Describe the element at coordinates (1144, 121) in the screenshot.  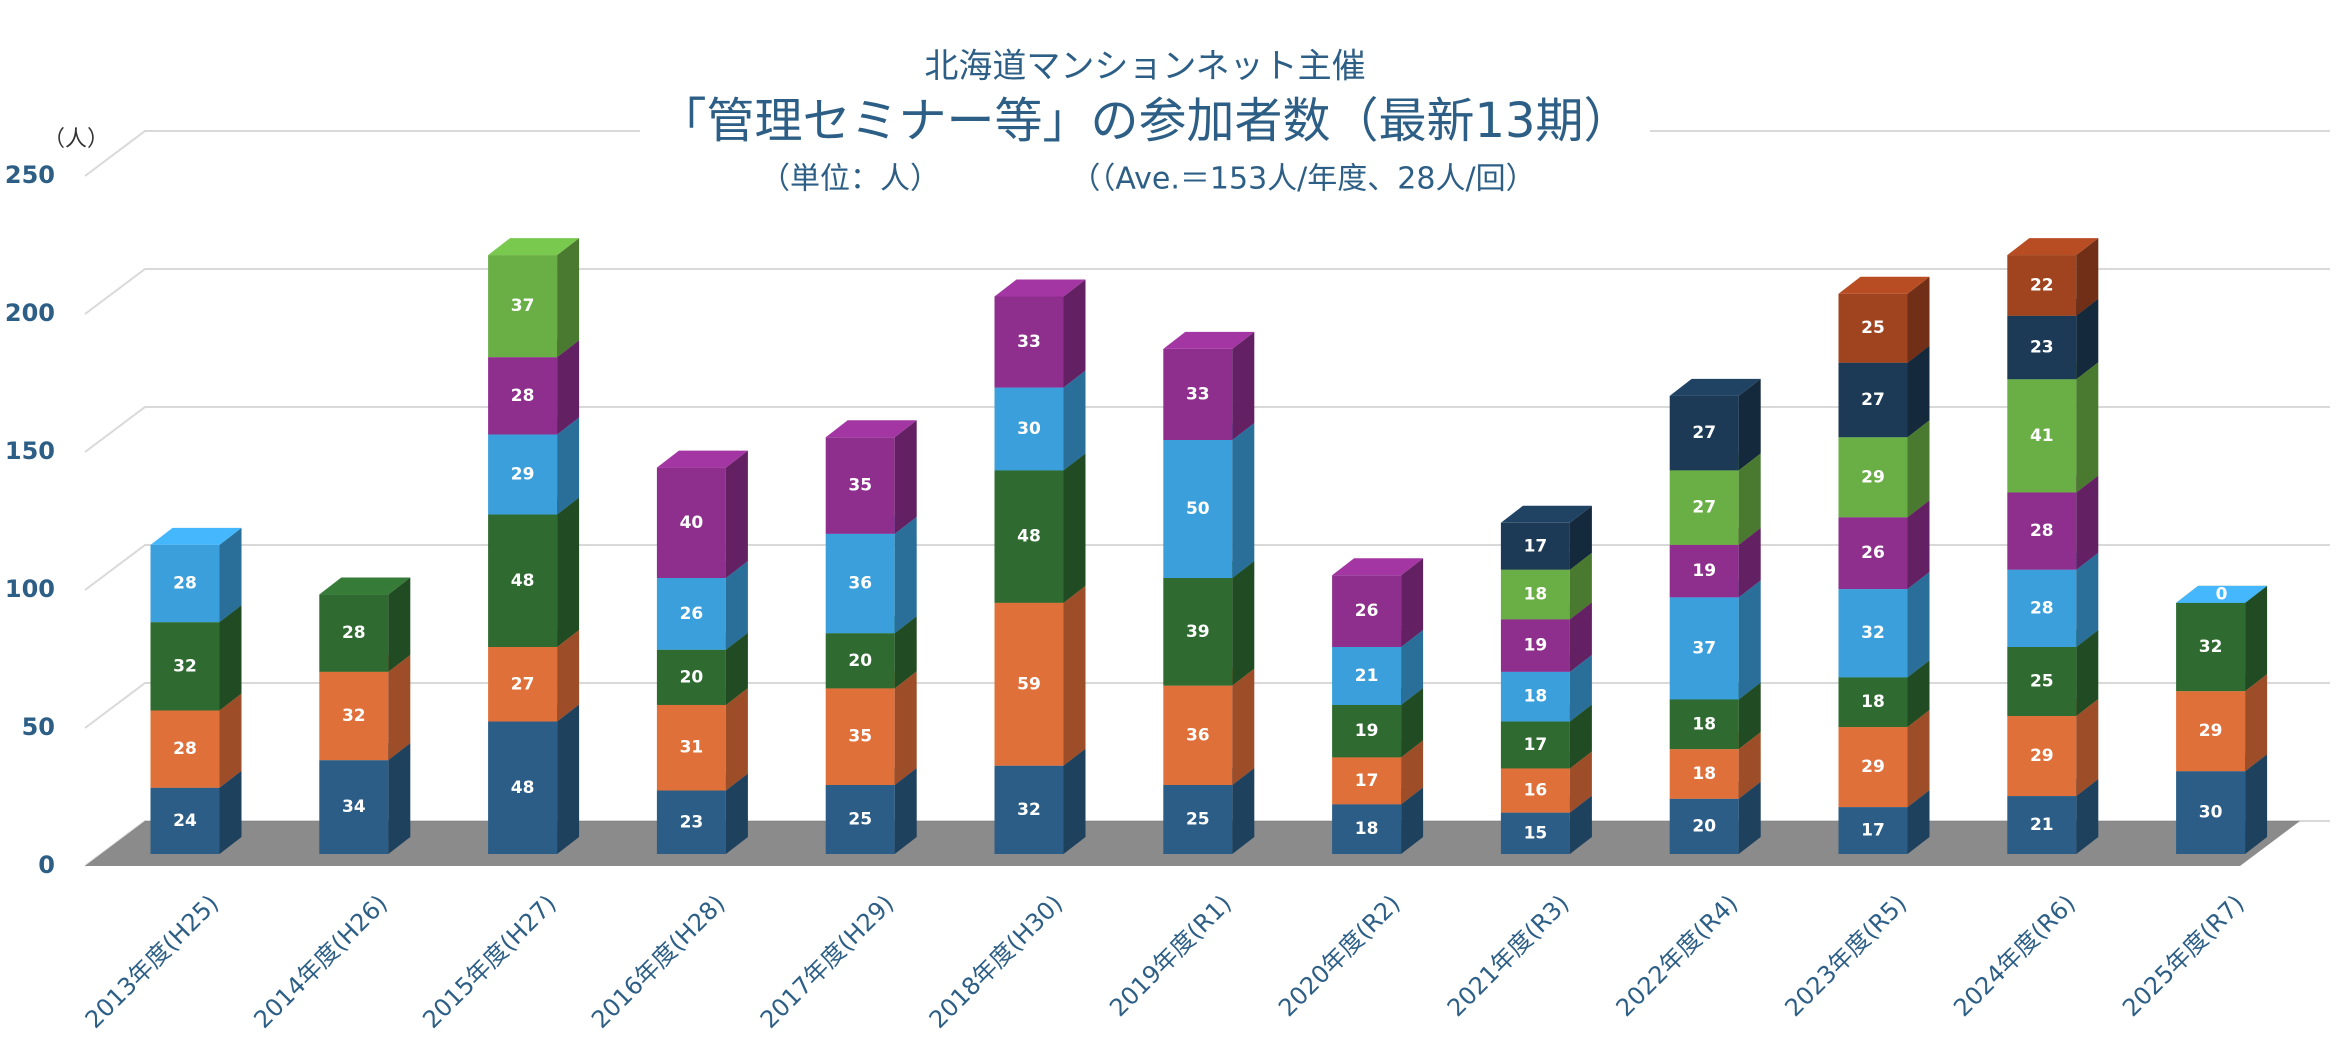
I see `chart-title: 「管理セミナー等」の参加者数（最新13期）` at that location.